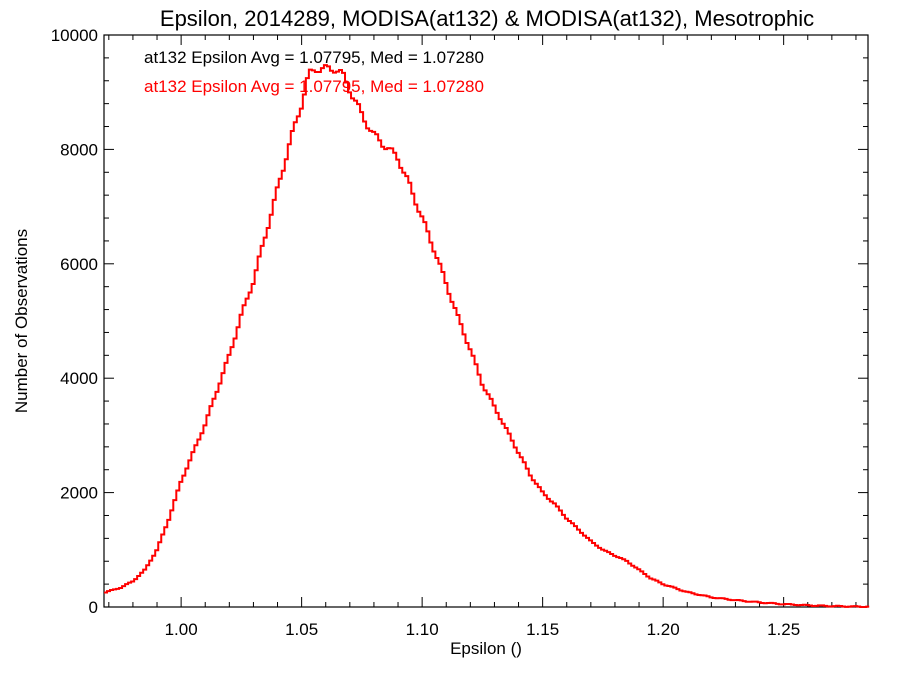 The image size is (900, 675). What do you see at coordinates (181, 629) in the screenshot?
I see `x-tick-label: 1.00` at bounding box center [181, 629].